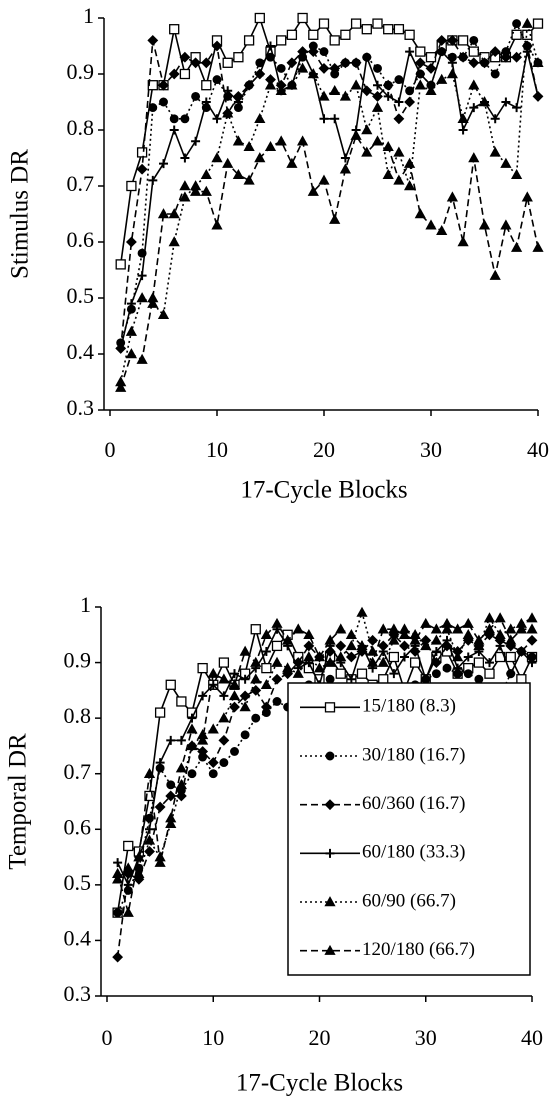  Describe the element at coordinates (78, 771) in the screenshot. I see `y-tick-label: 0.7` at that location.